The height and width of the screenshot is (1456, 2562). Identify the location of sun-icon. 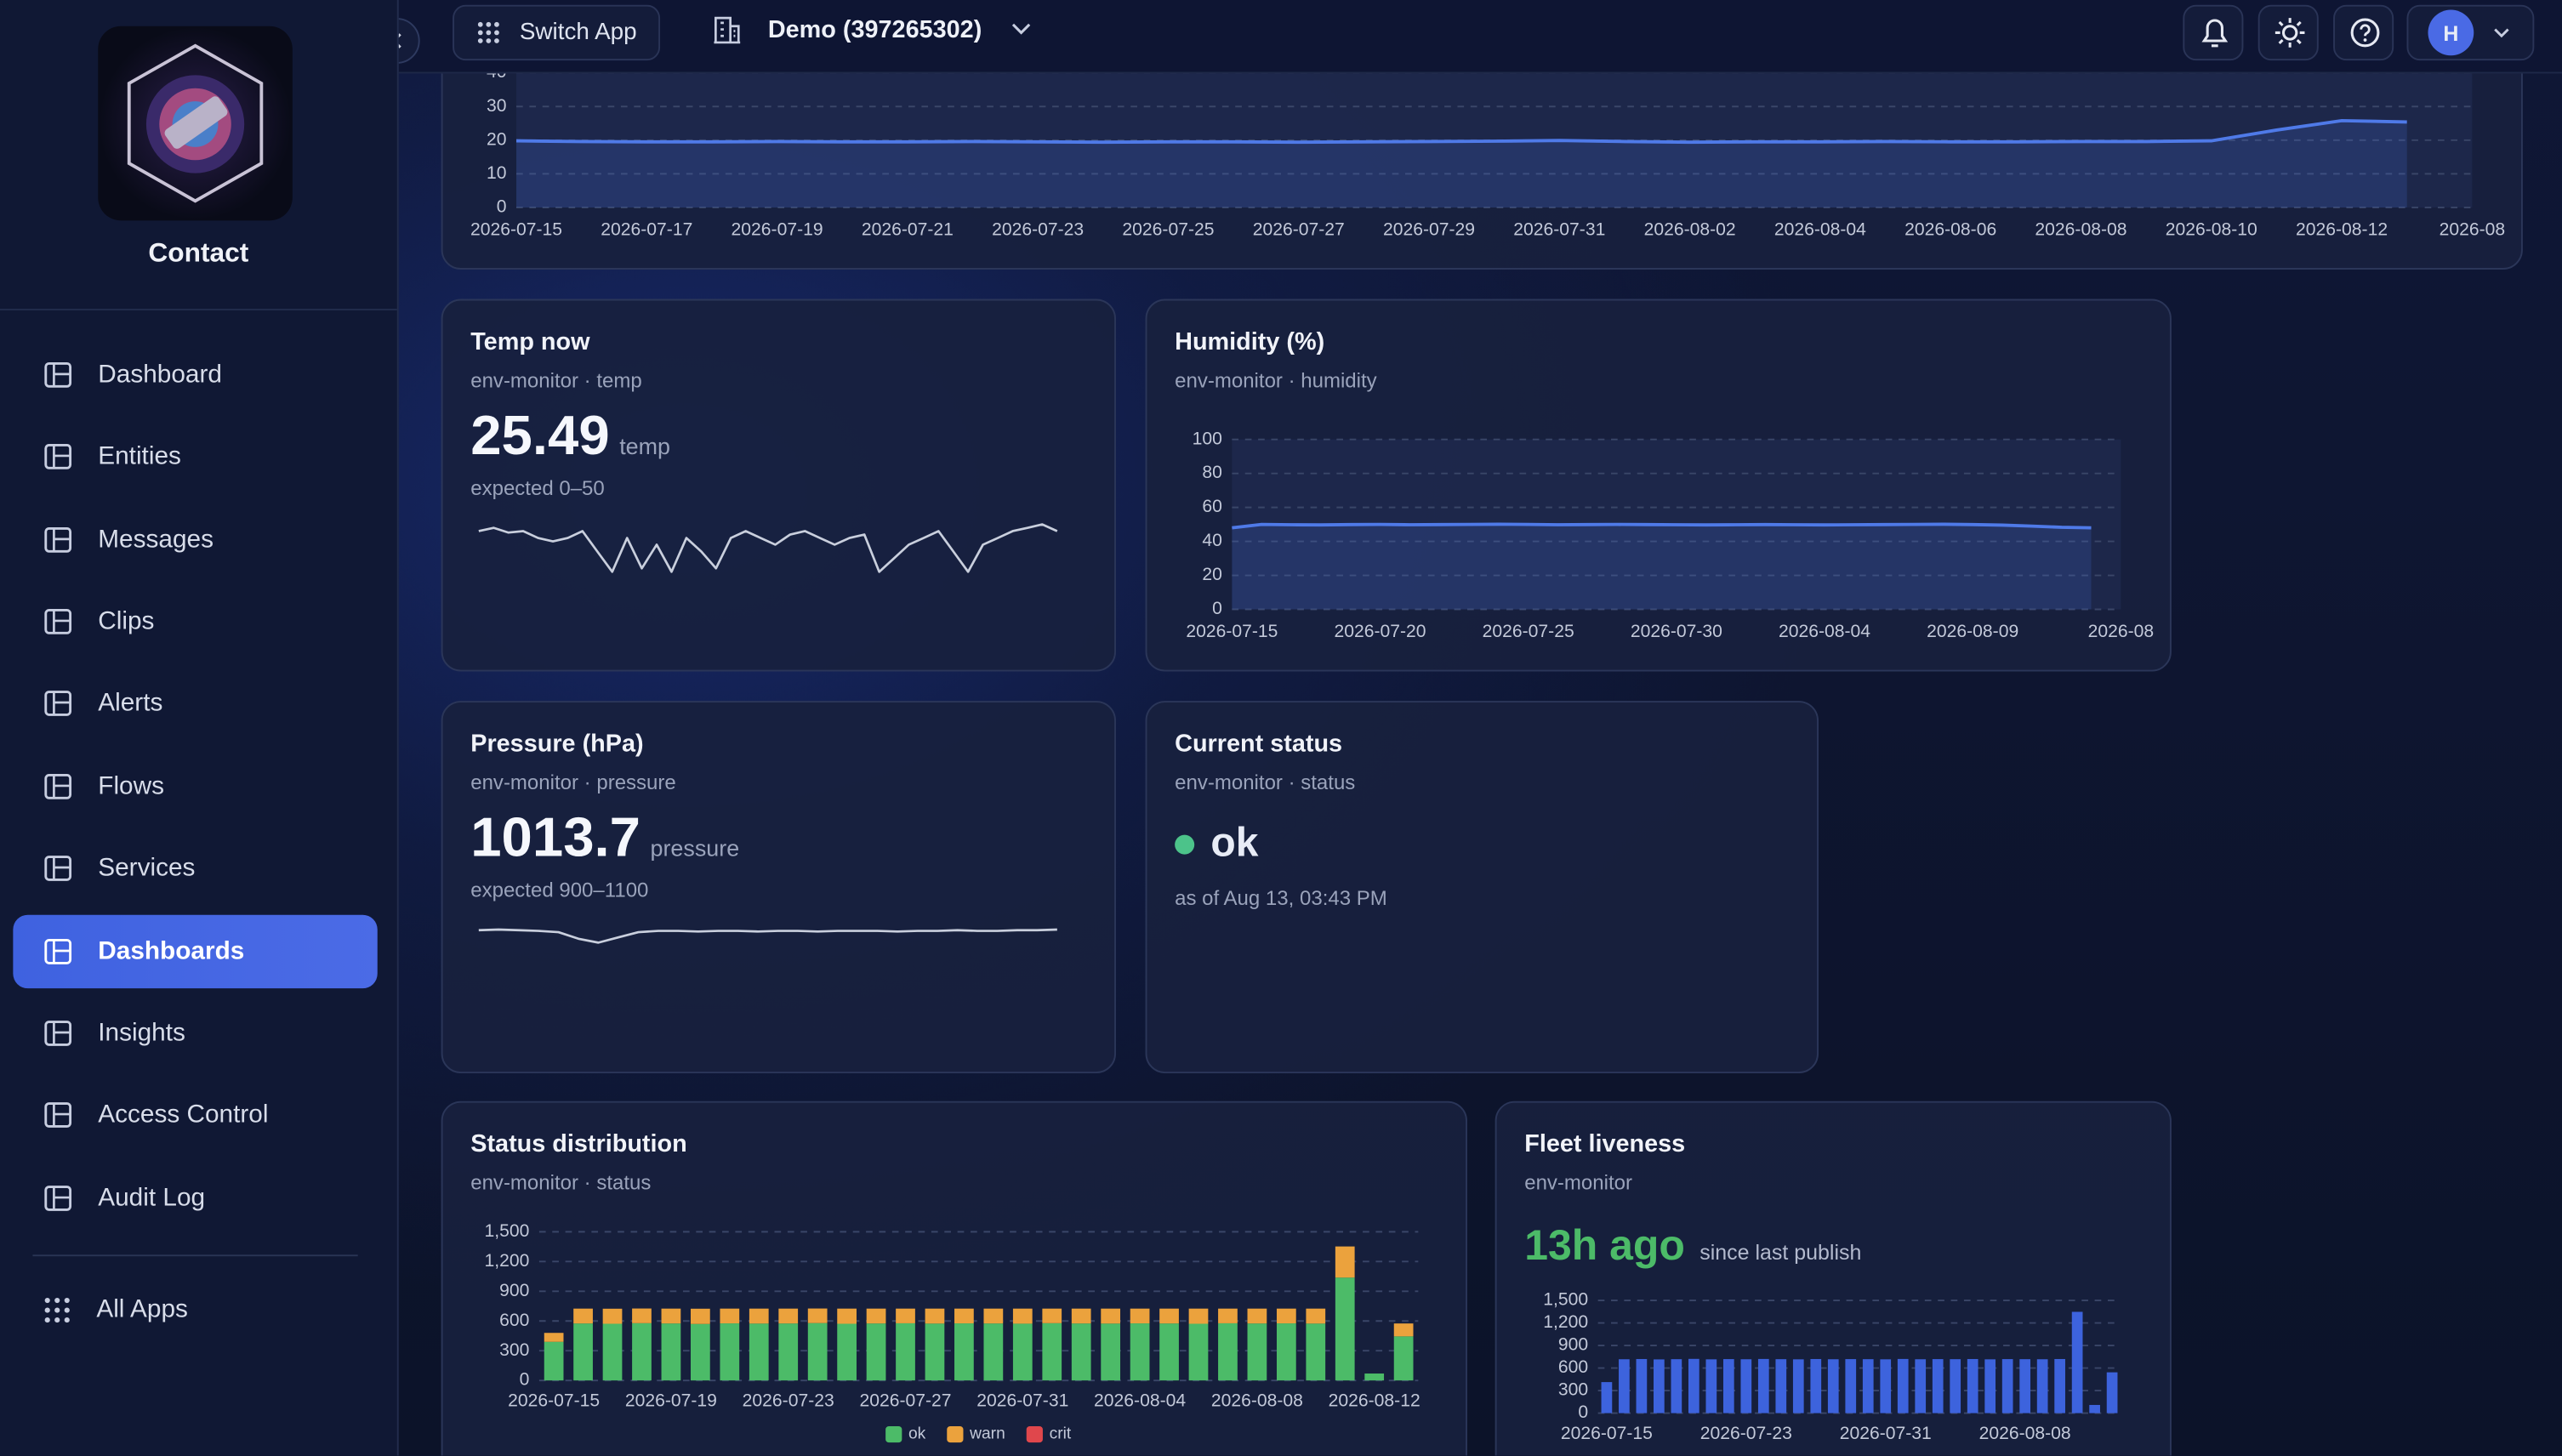
(2289, 33).